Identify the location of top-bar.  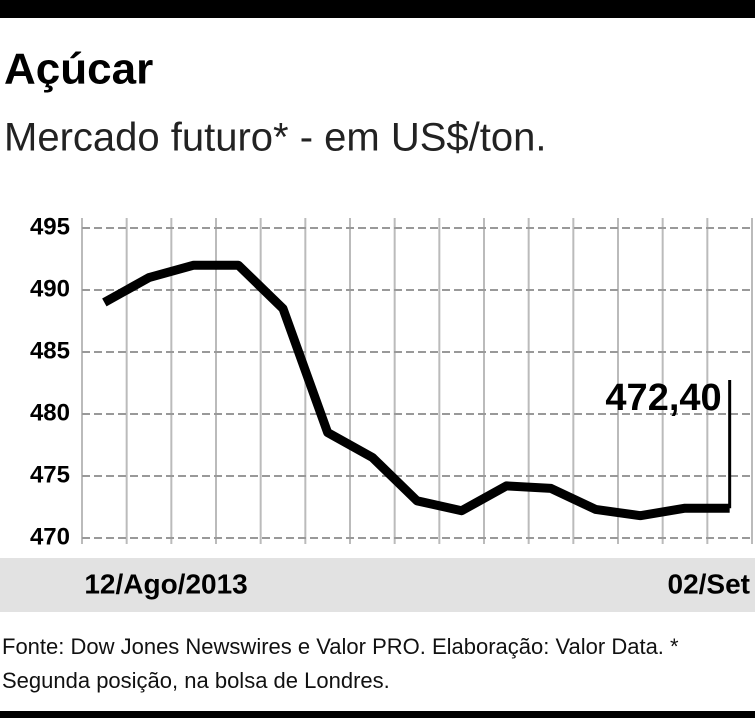
(377, 9).